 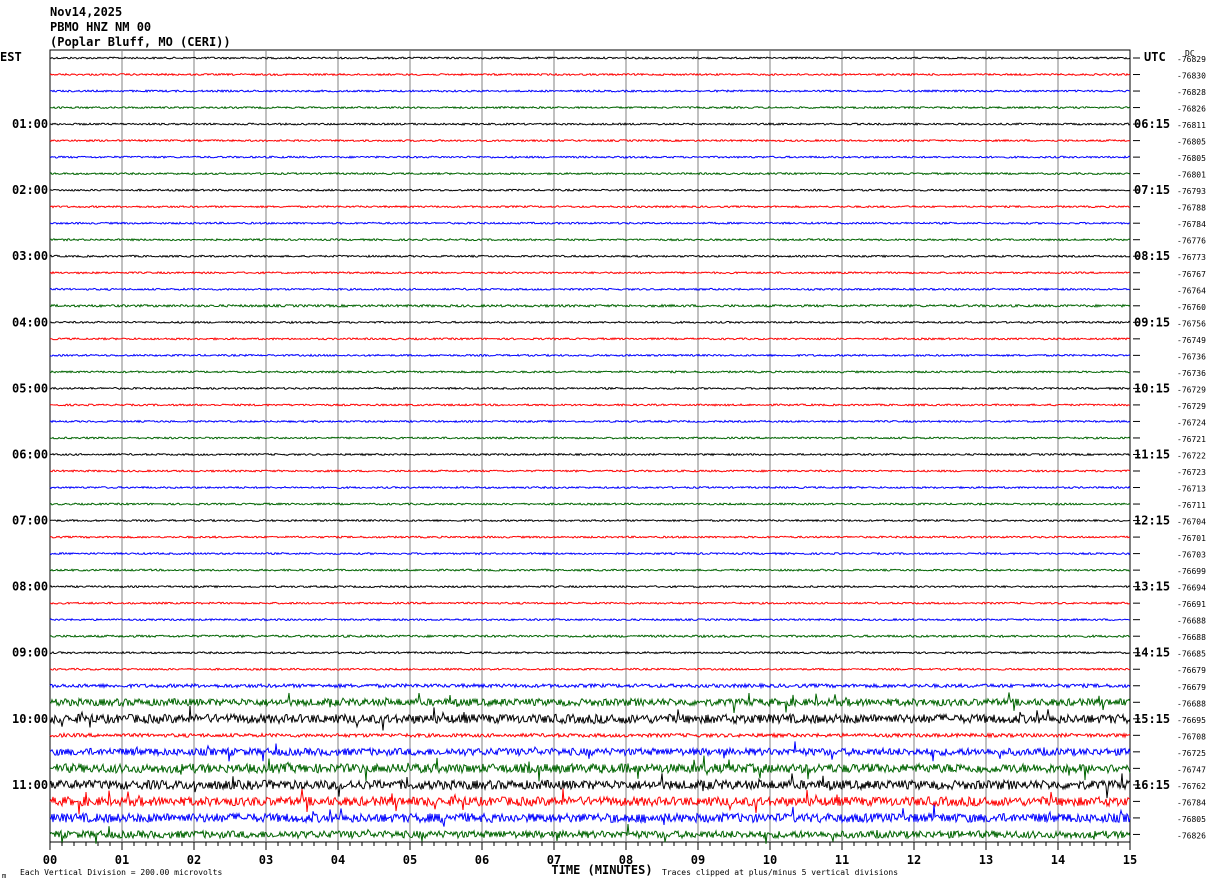 What do you see at coordinates (554, 860) in the screenshot?
I see `x-tick-label: 07` at bounding box center [554, 860].